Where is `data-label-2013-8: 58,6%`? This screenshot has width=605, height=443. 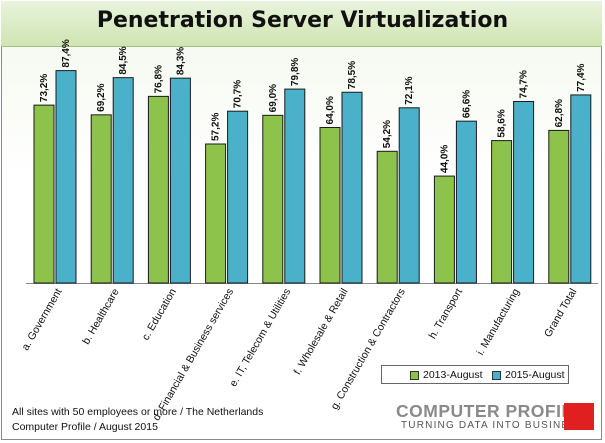
data-label-2013-8: 58,6% is located at coordinates (502, 123).